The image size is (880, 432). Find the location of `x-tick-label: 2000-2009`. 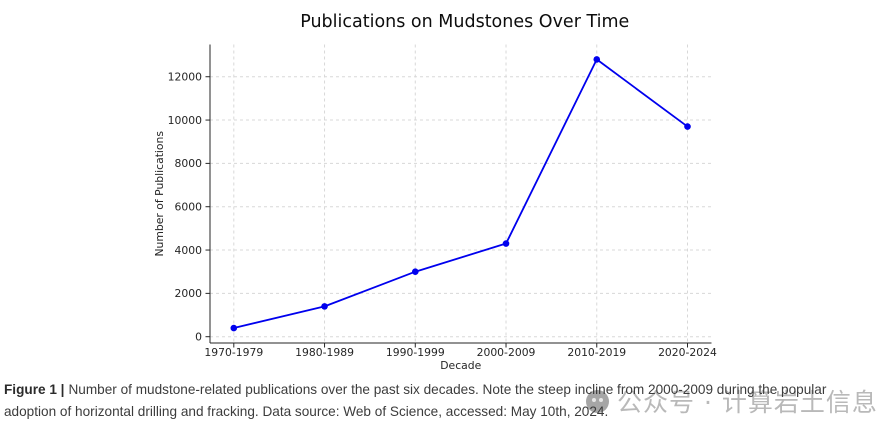

x-tick-label: 2000-2009 is located at coordinates (506, 352).